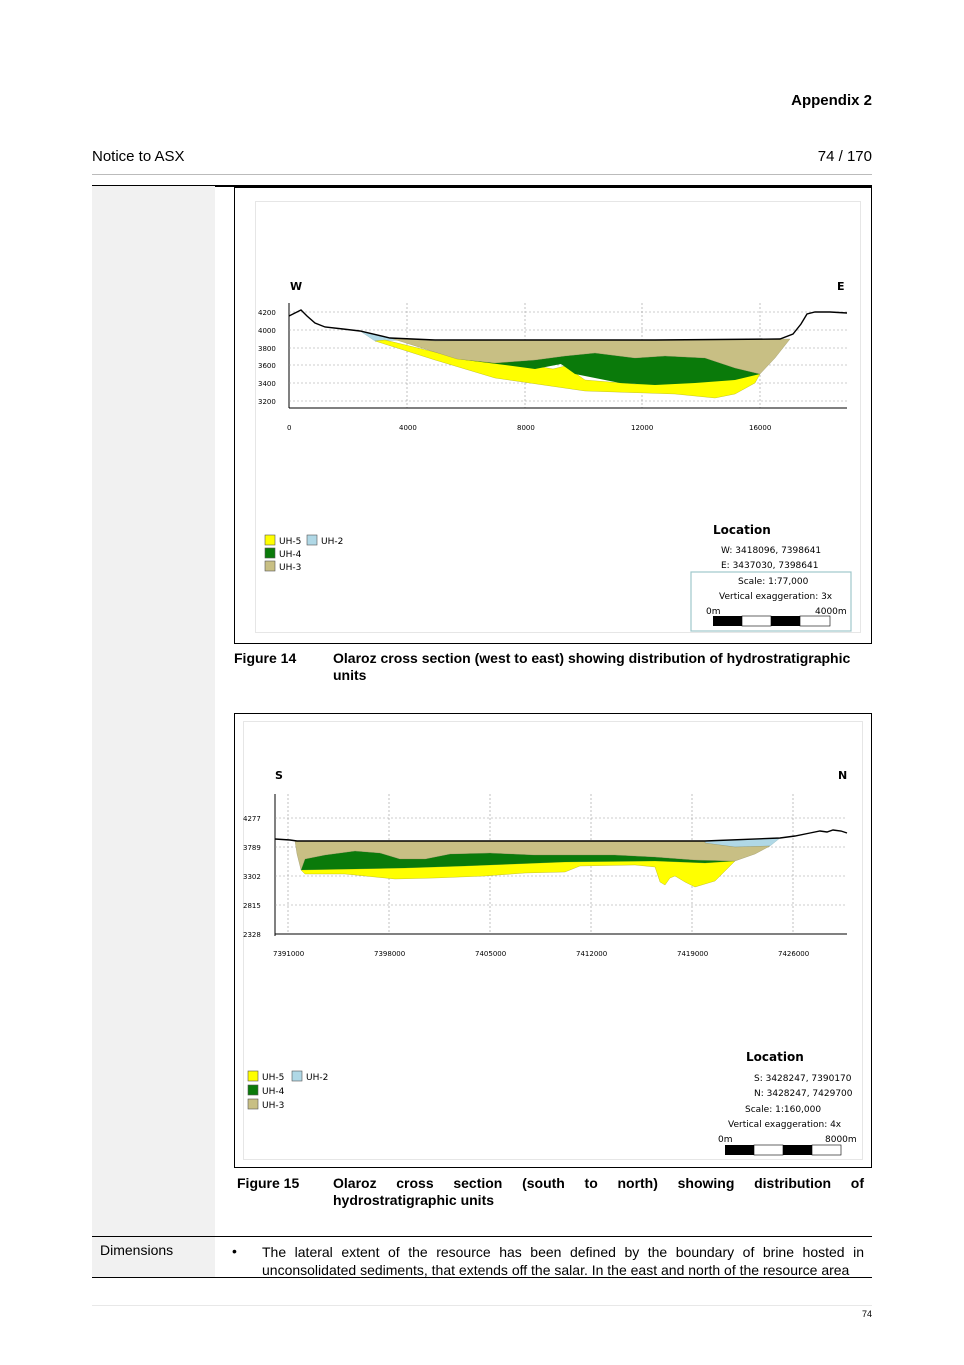 This screenshot has height=1365, width=964. I want to click on scale-text: Scale: 1:77,000, so click(773, 582).